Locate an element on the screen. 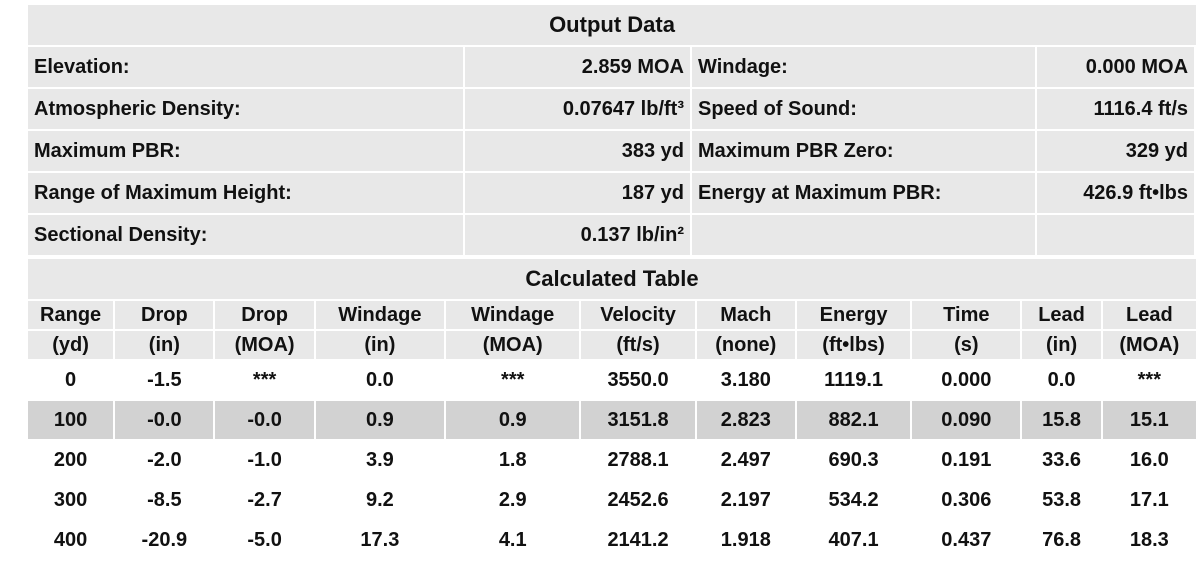 The image size is (1200, 585). output-label: Speed of Sound: is located at coordinates (864, 109).